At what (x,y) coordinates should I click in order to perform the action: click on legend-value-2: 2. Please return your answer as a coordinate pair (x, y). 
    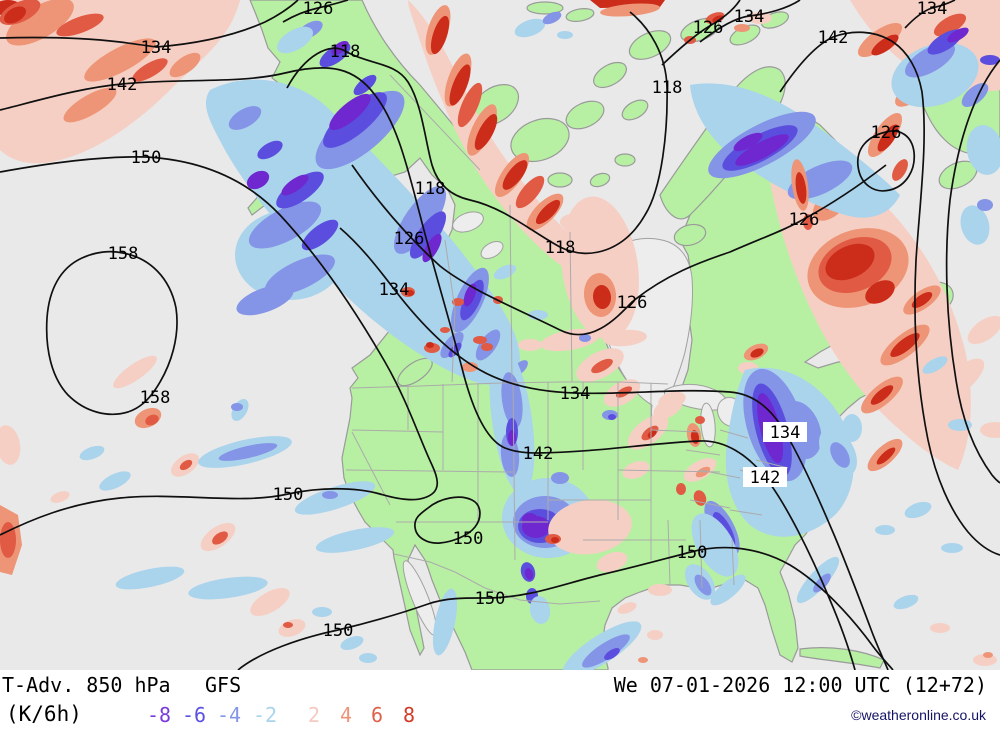
    Looking at the image, I should click on (314, 715).